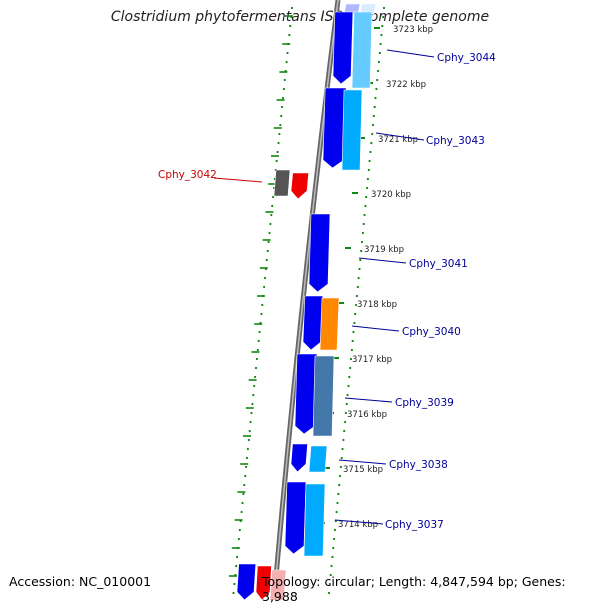 The height and width of the screenshot is (604, 600). Describe the element at coordinates (356, 300) in the screenshot. I see `outer-dotted-ring` at that location.